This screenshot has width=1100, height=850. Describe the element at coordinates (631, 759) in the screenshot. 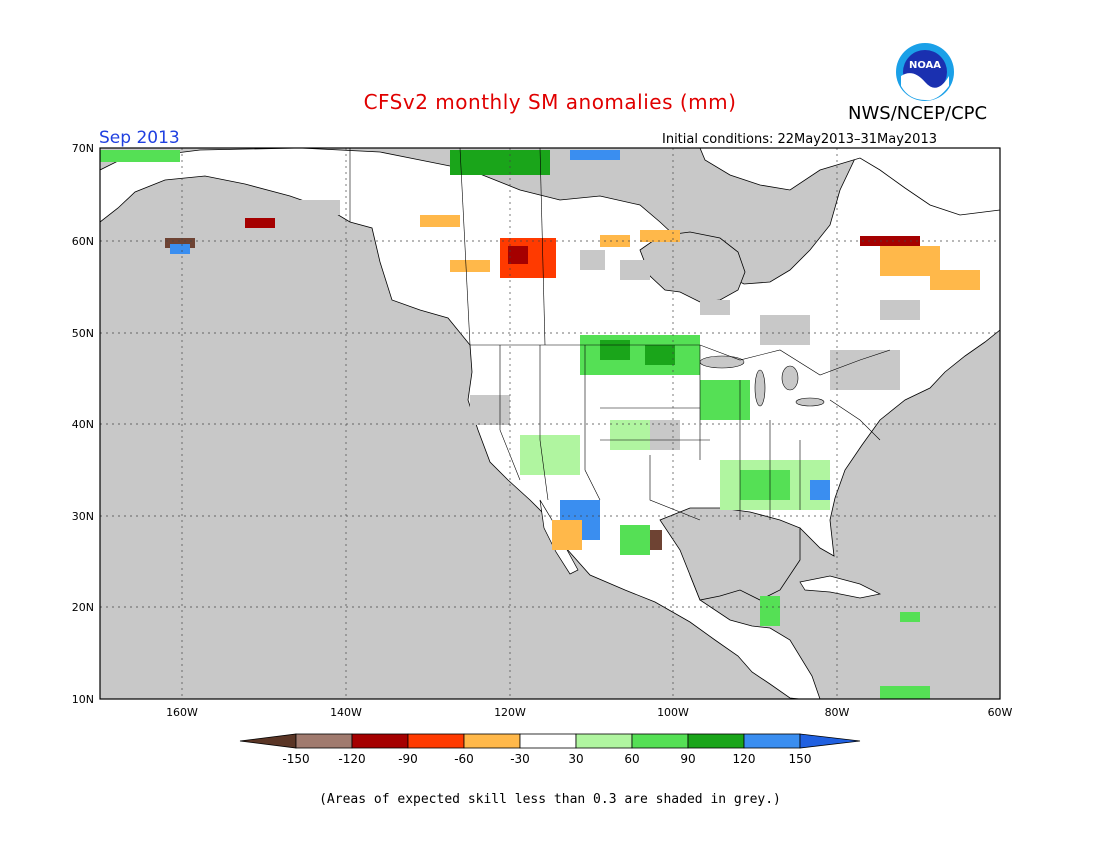

I see `colorbar-label: 60` at that location.